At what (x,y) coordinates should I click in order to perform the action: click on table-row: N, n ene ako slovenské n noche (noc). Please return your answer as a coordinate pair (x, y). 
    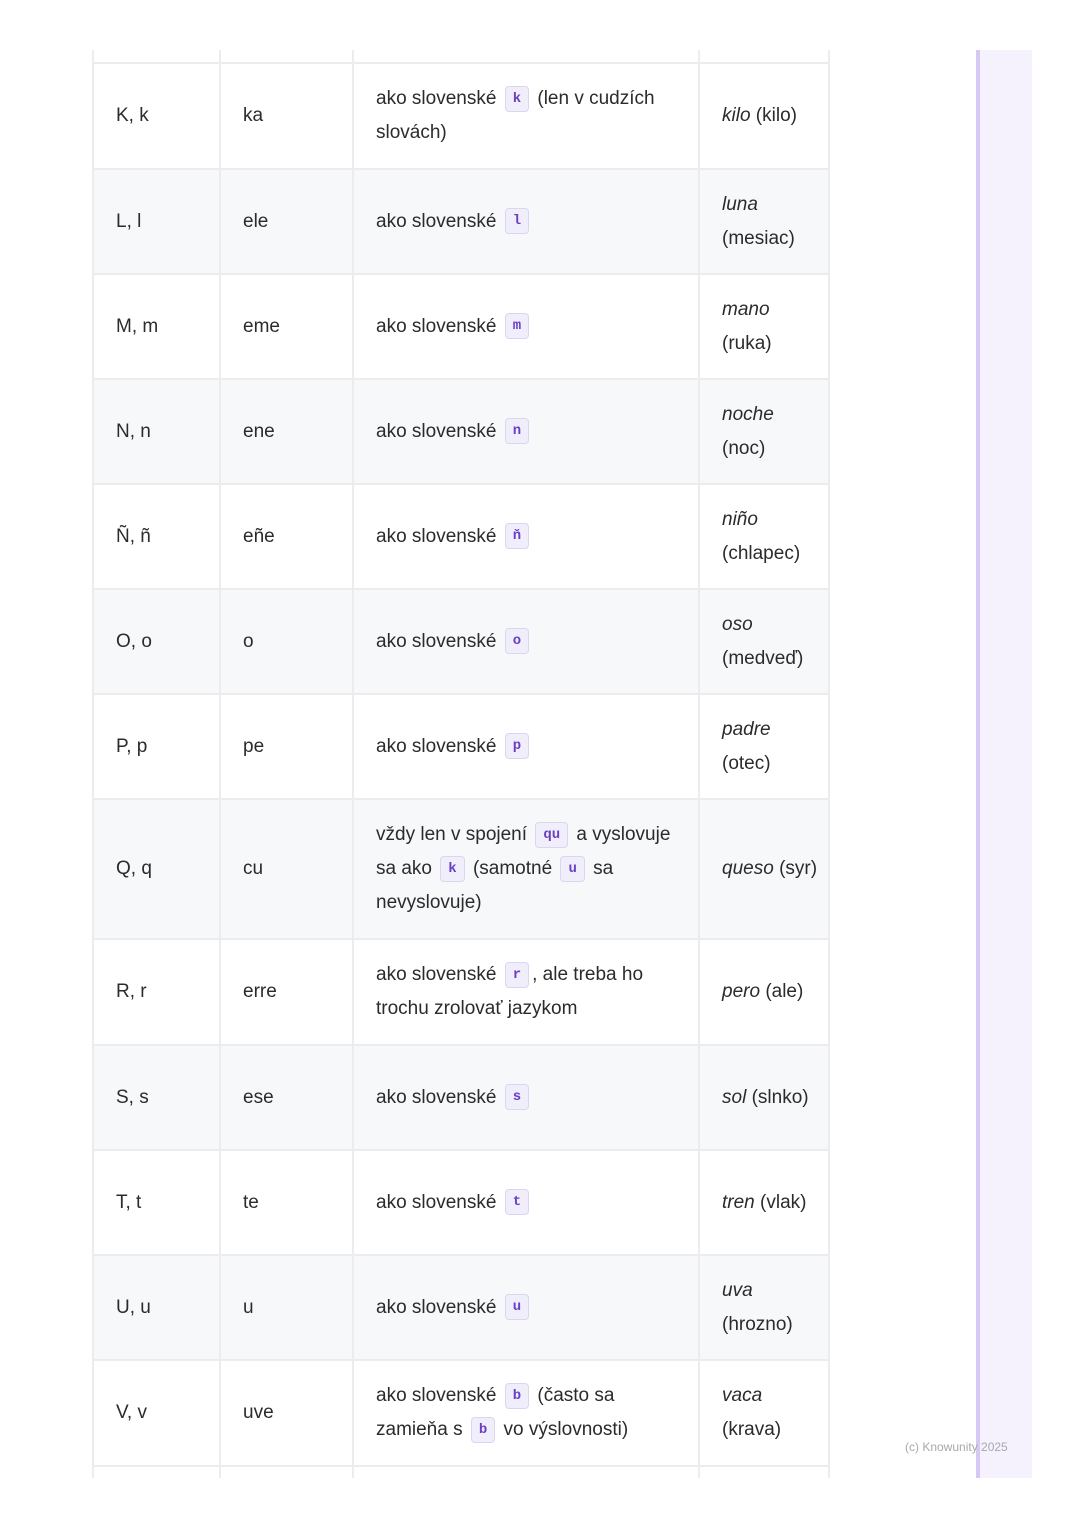
    Looking at the image, I should click on (461, 432).